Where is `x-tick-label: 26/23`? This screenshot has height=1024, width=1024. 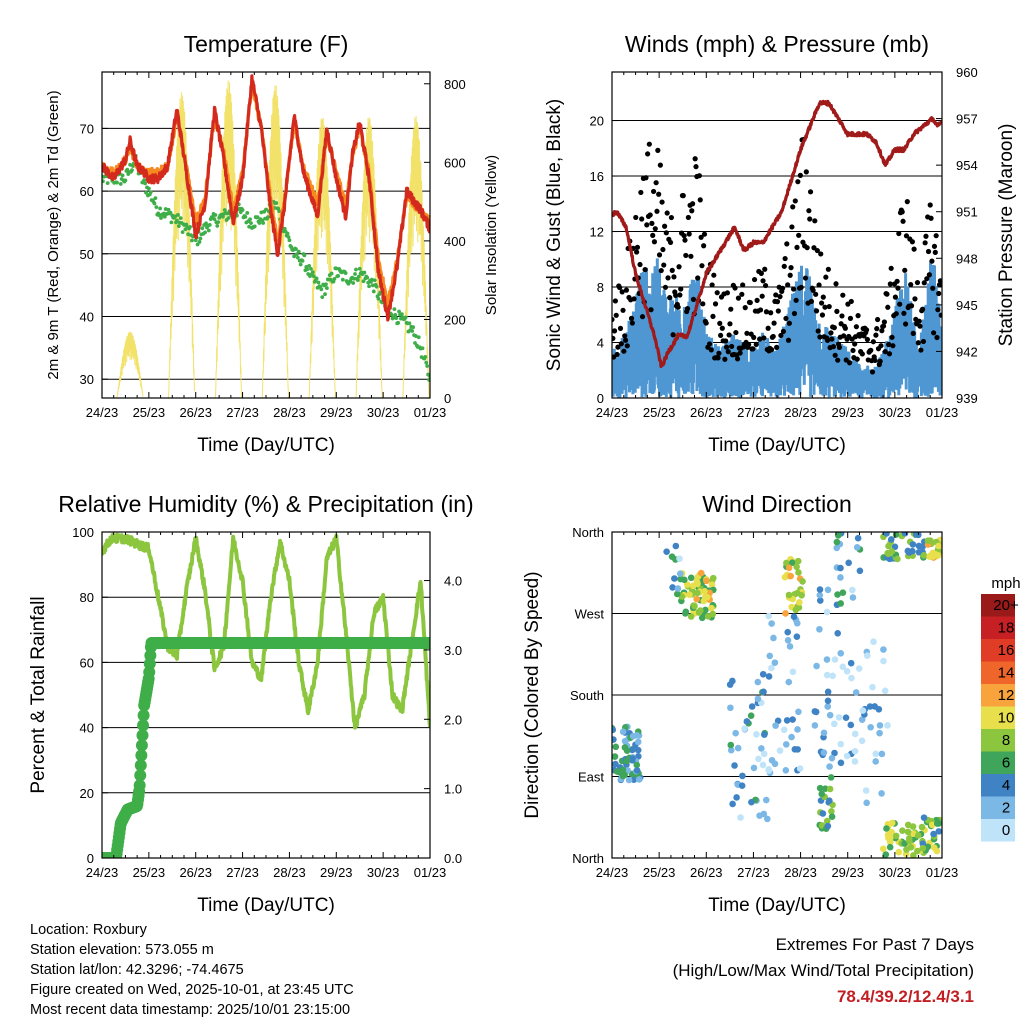 x-tick-label: 26/23 is located at coordinates (195, 412).